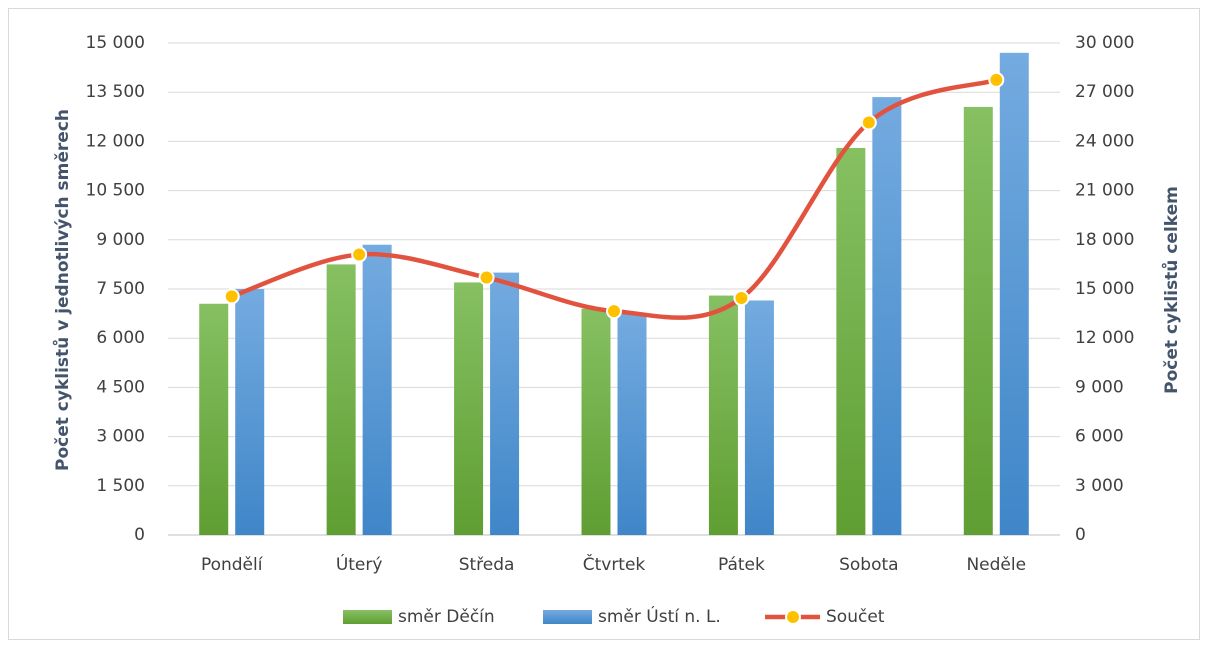  What do you see at coordinates (359, 564) in the screenshot?
I see `x-tick-label: Úterý` at bounding box center [359, 564].